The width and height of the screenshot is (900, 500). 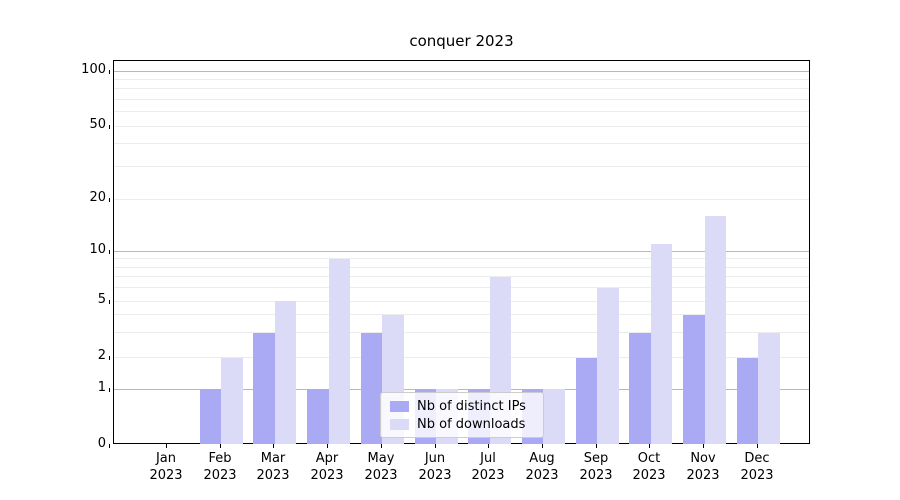 I want to click on x-tick-label: Jan 2023, so click(x=166, y=467).